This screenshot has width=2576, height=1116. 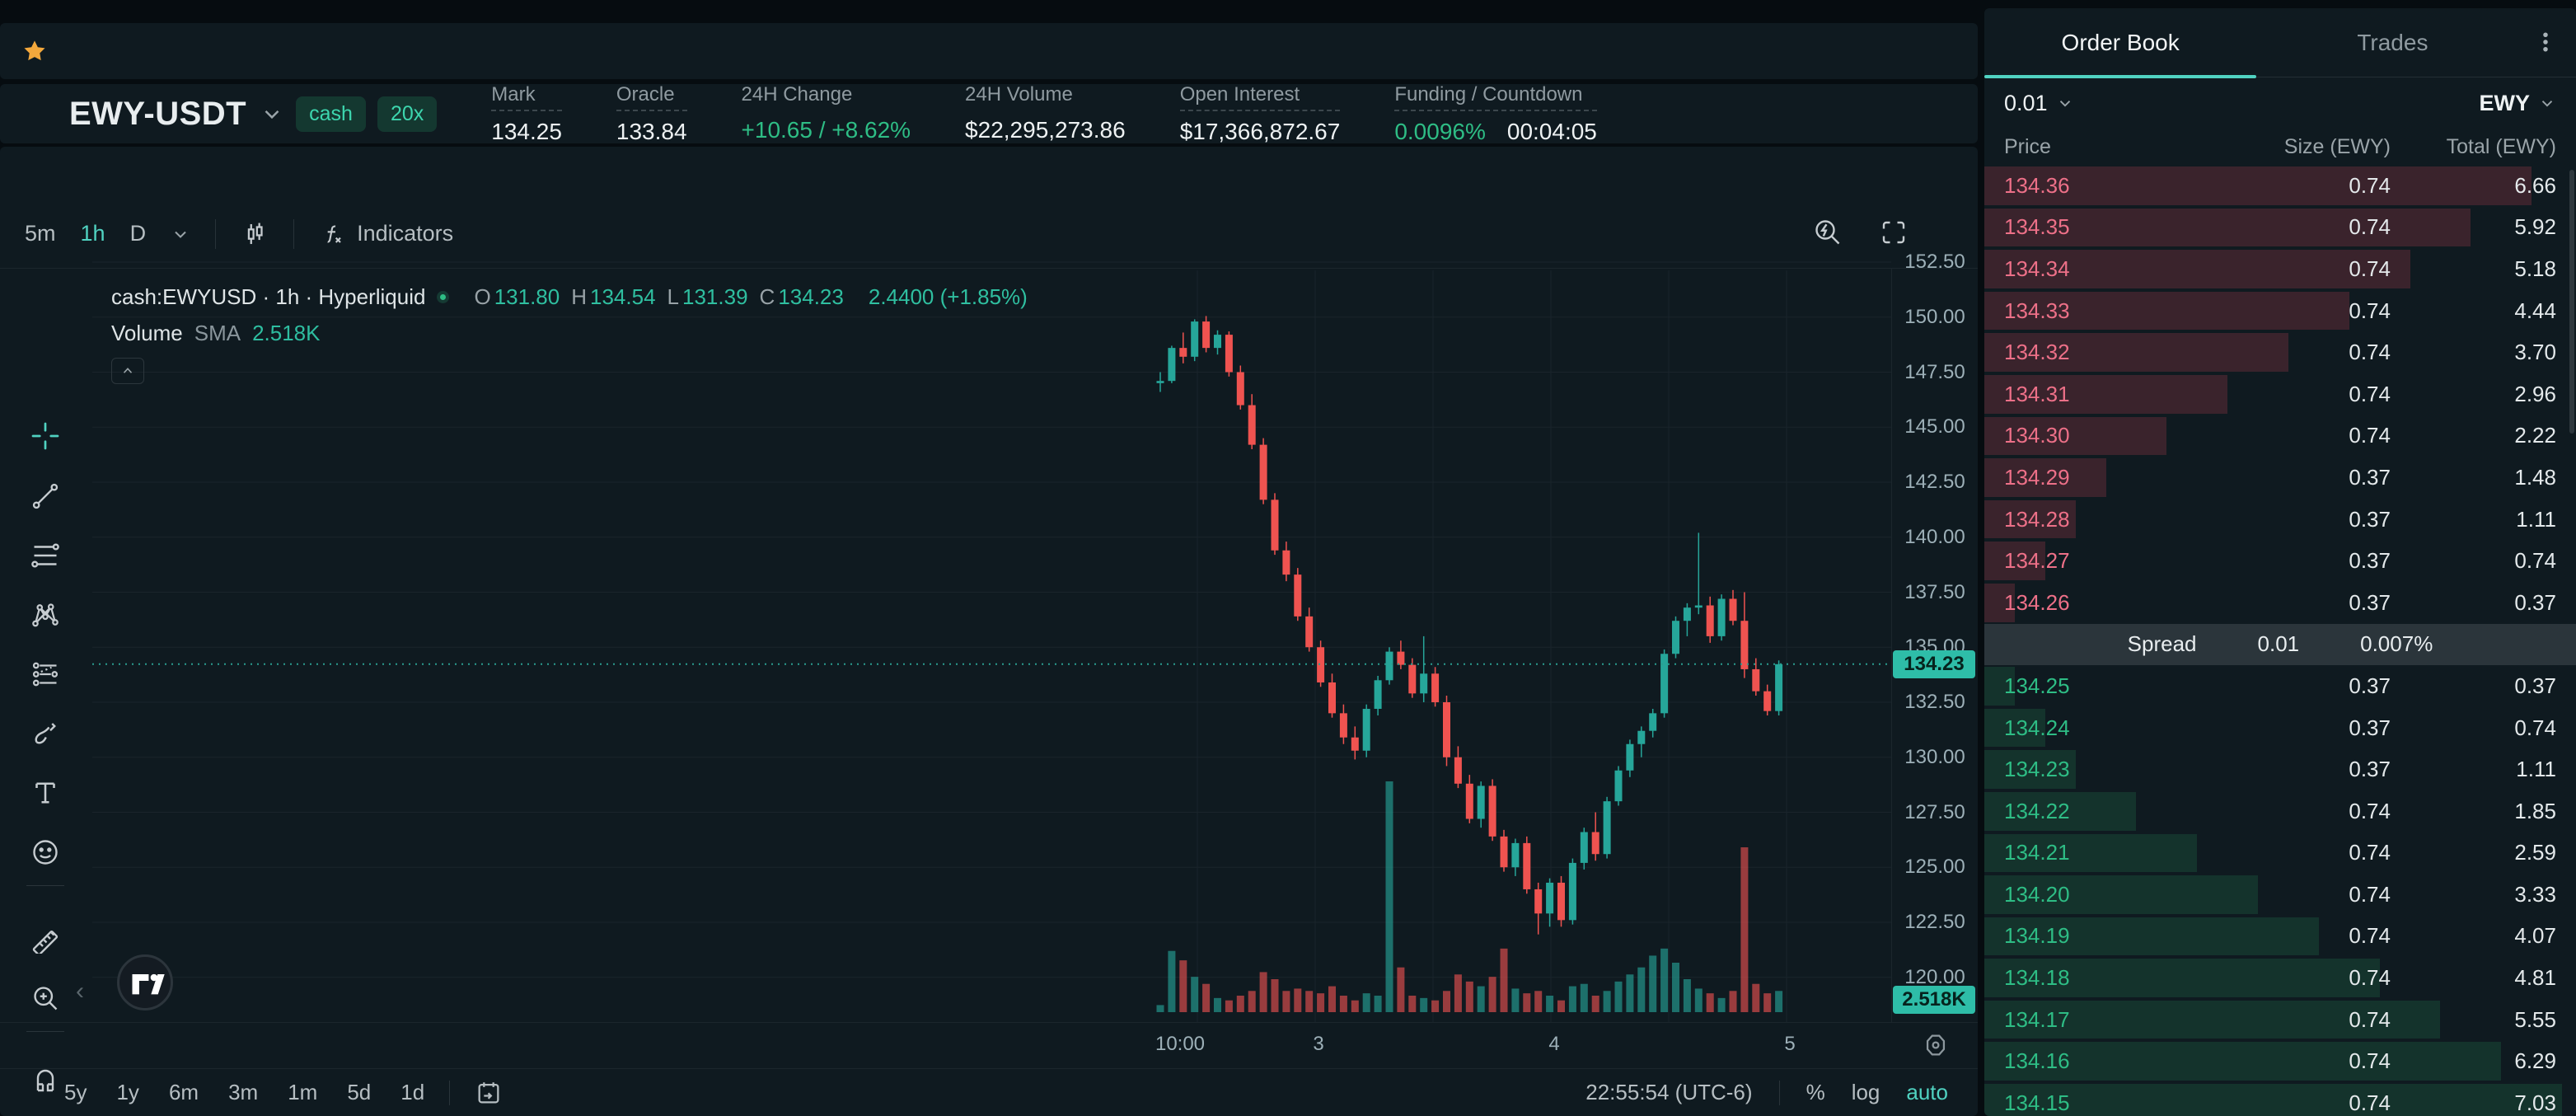 What do you see at coordinates (2280, 811) in the screenshot?
I see `bid-row-134.22: 134.22 0.74 1.85` at bounding box center [2280, 811].